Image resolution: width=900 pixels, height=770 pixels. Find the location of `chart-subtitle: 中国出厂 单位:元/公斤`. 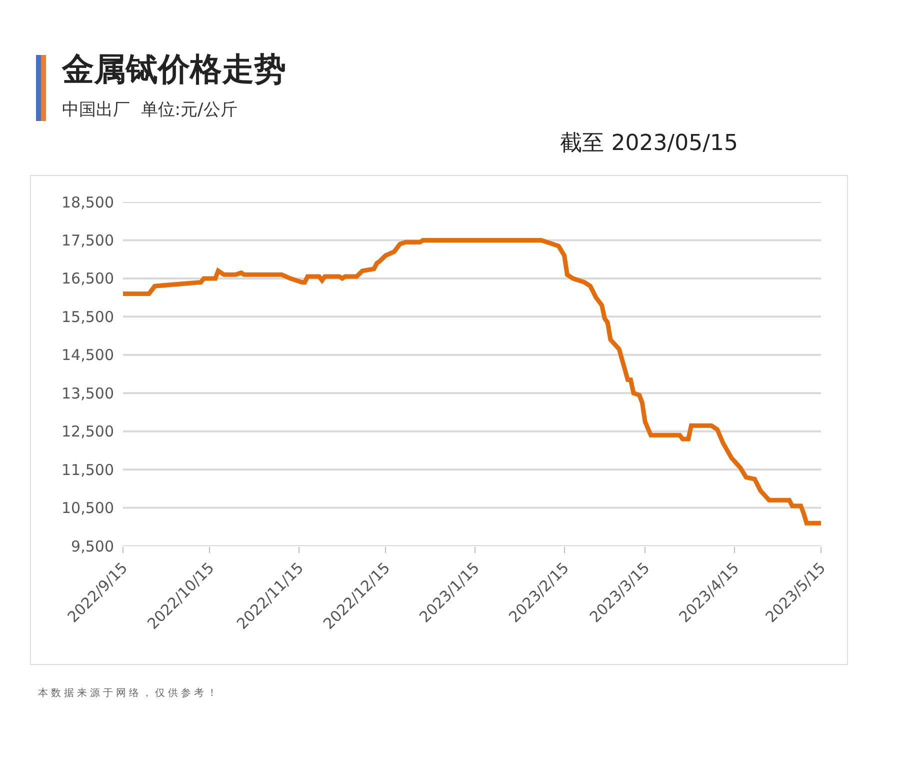

chart-subtitle: 中国出厂 单位:元/公斤 is located at coordinates (150, 110).